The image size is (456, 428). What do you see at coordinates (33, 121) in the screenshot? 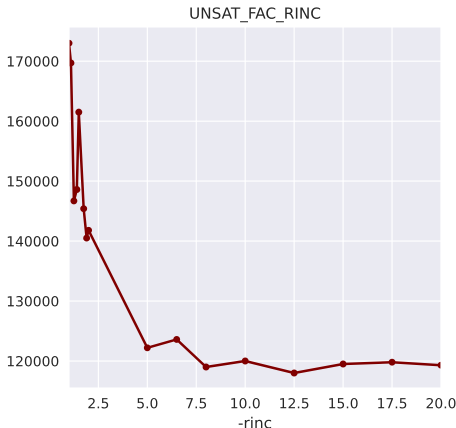
I see `y-tick-label: 160000` at bounding box center [33, 121].